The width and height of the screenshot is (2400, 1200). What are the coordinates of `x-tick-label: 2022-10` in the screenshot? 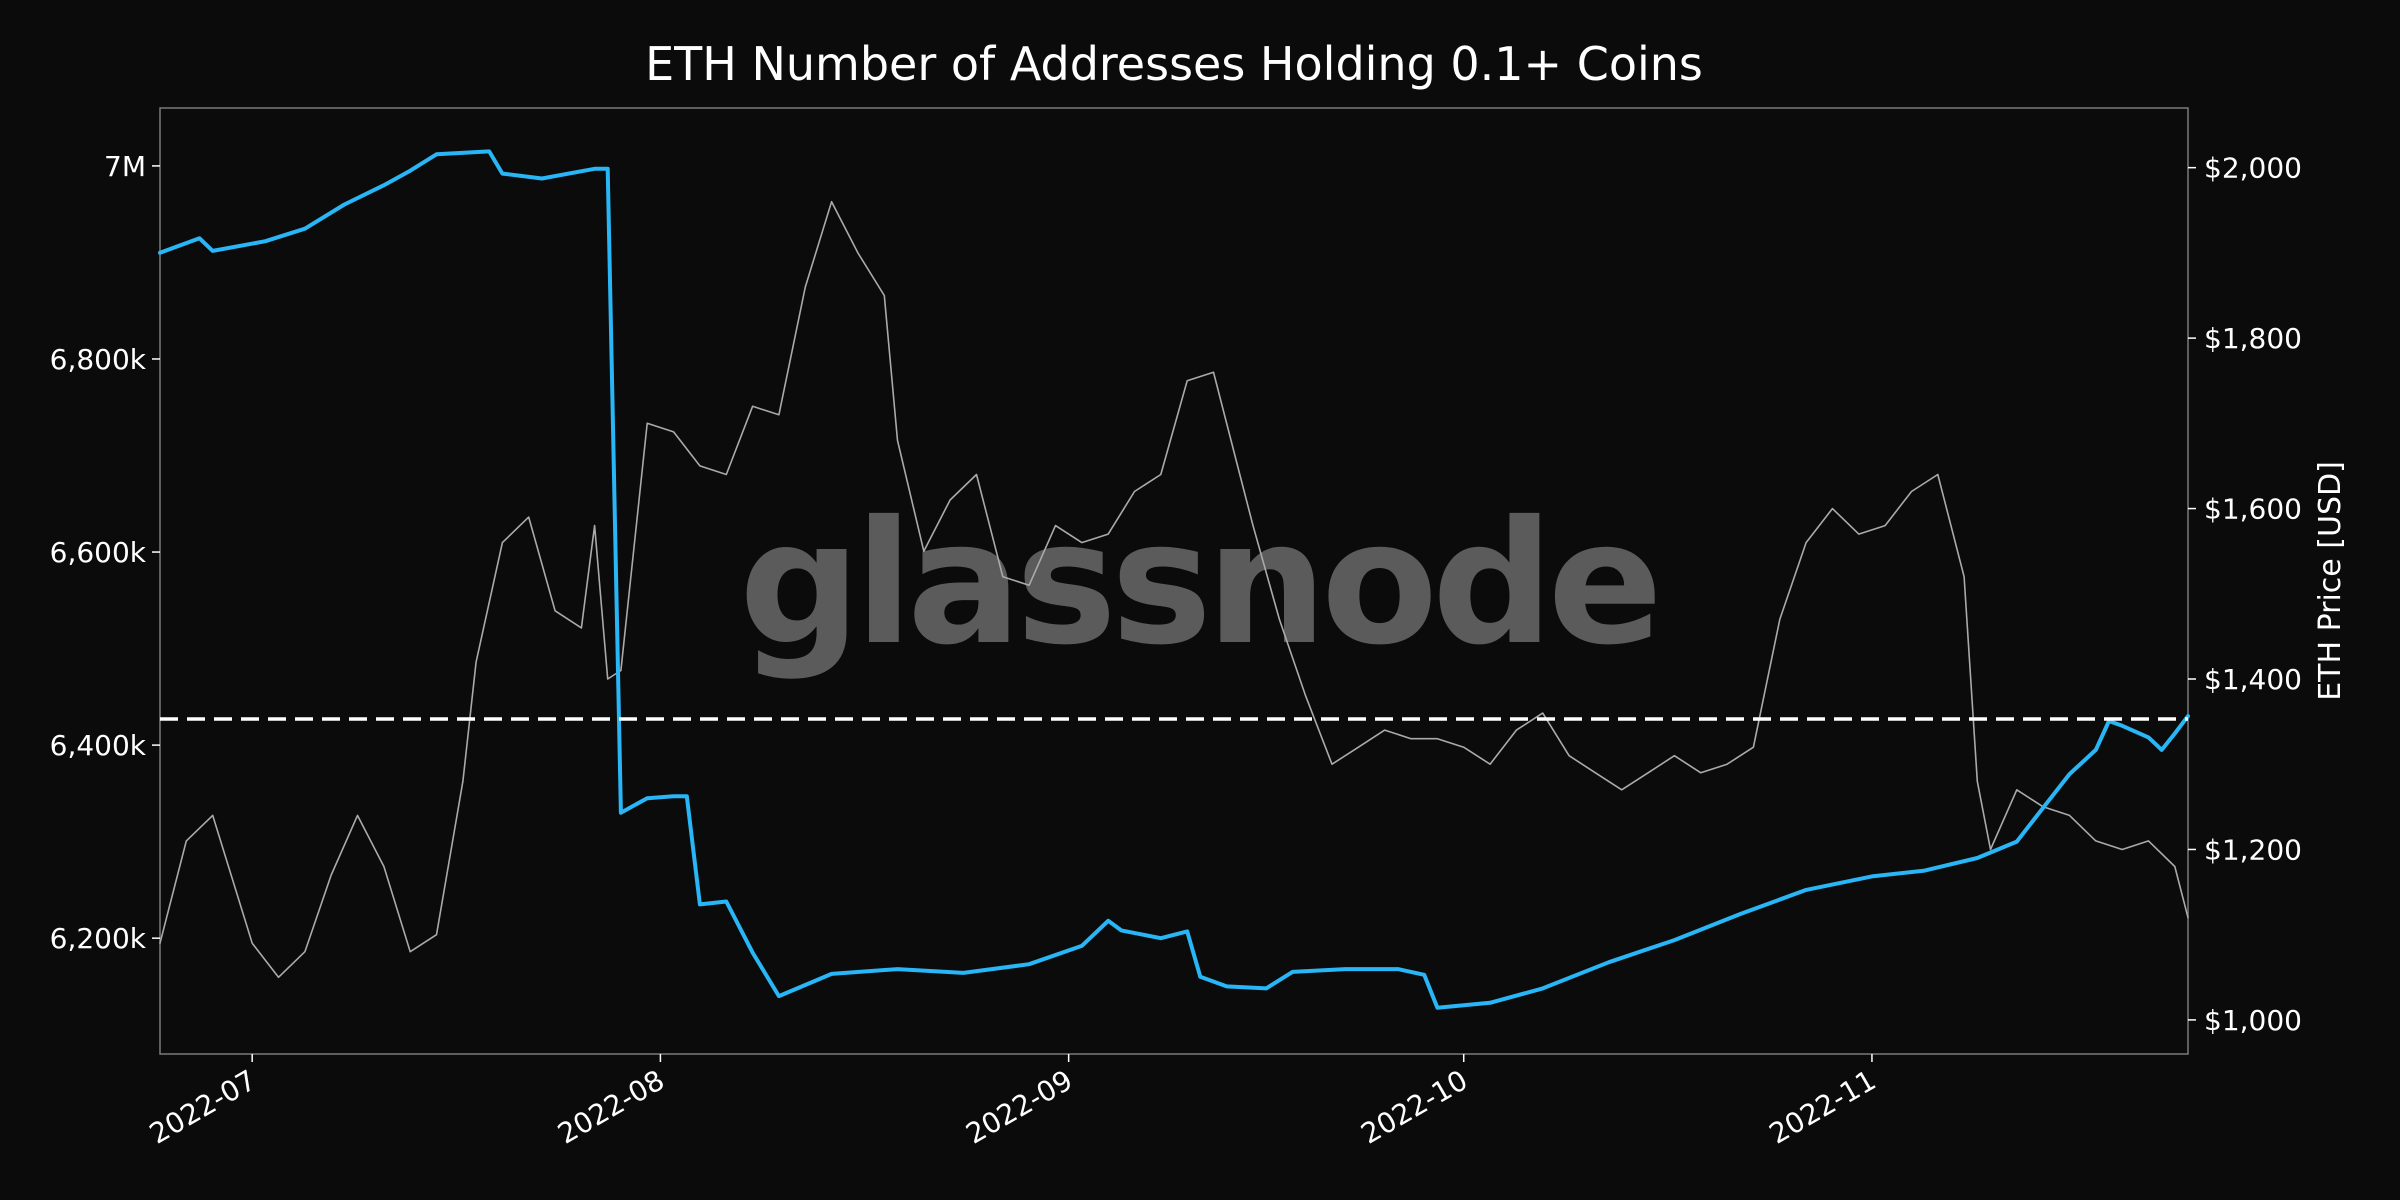 It's located at (1414, 1106).